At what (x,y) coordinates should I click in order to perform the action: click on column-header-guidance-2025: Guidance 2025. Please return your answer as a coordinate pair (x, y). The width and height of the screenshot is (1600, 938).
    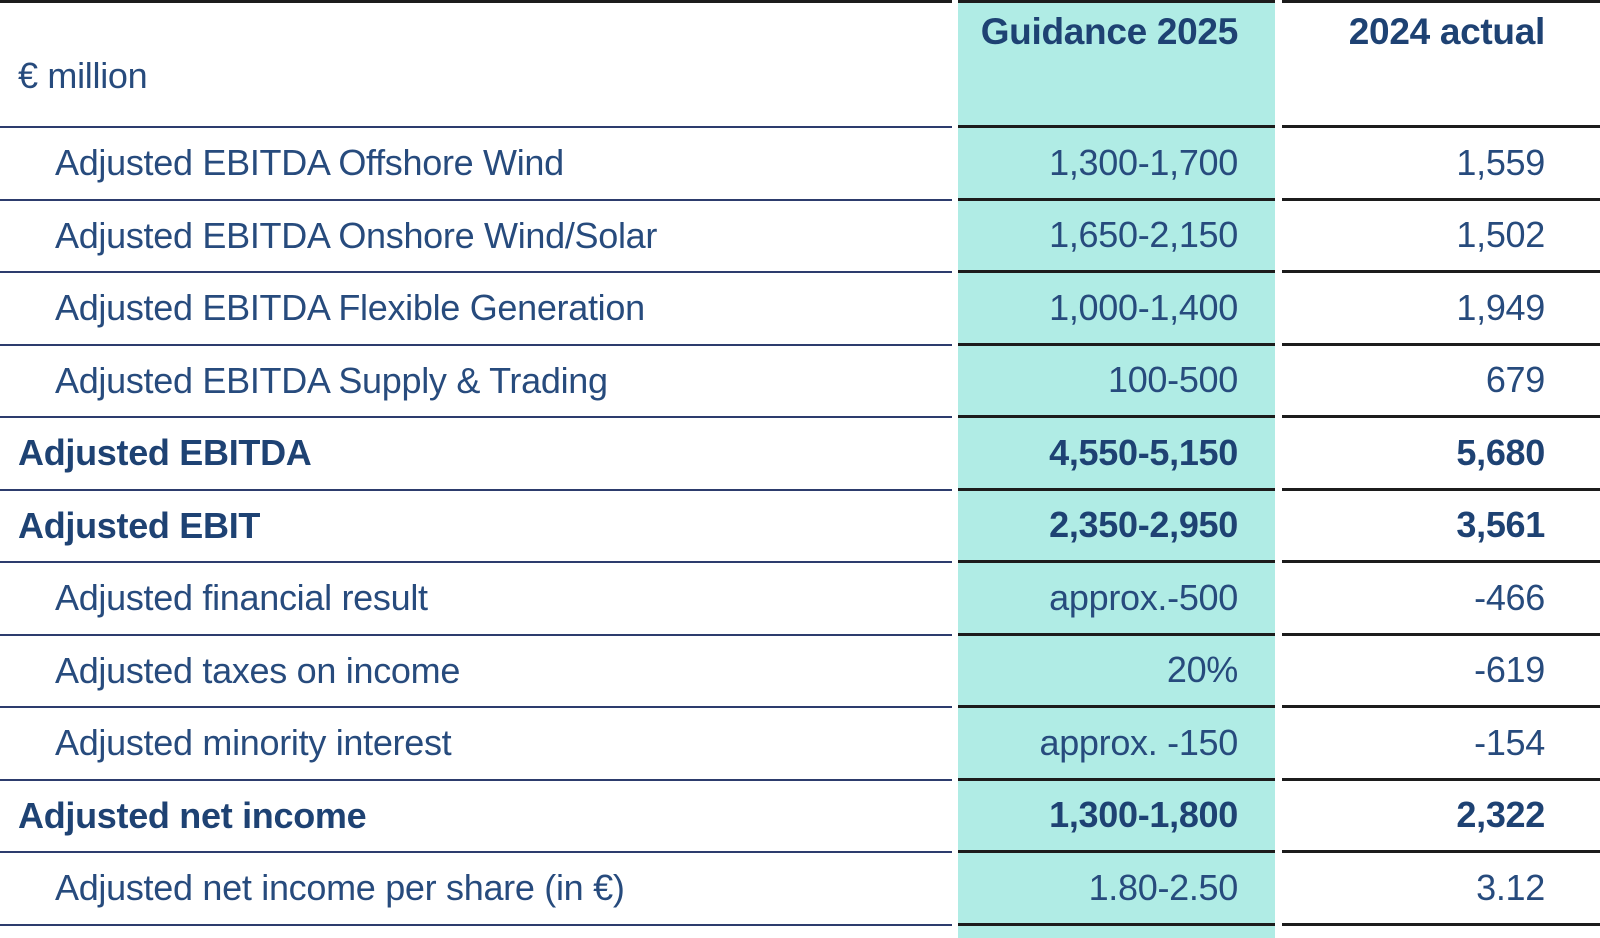
    Looking at the image, I should click on (1116, 64).